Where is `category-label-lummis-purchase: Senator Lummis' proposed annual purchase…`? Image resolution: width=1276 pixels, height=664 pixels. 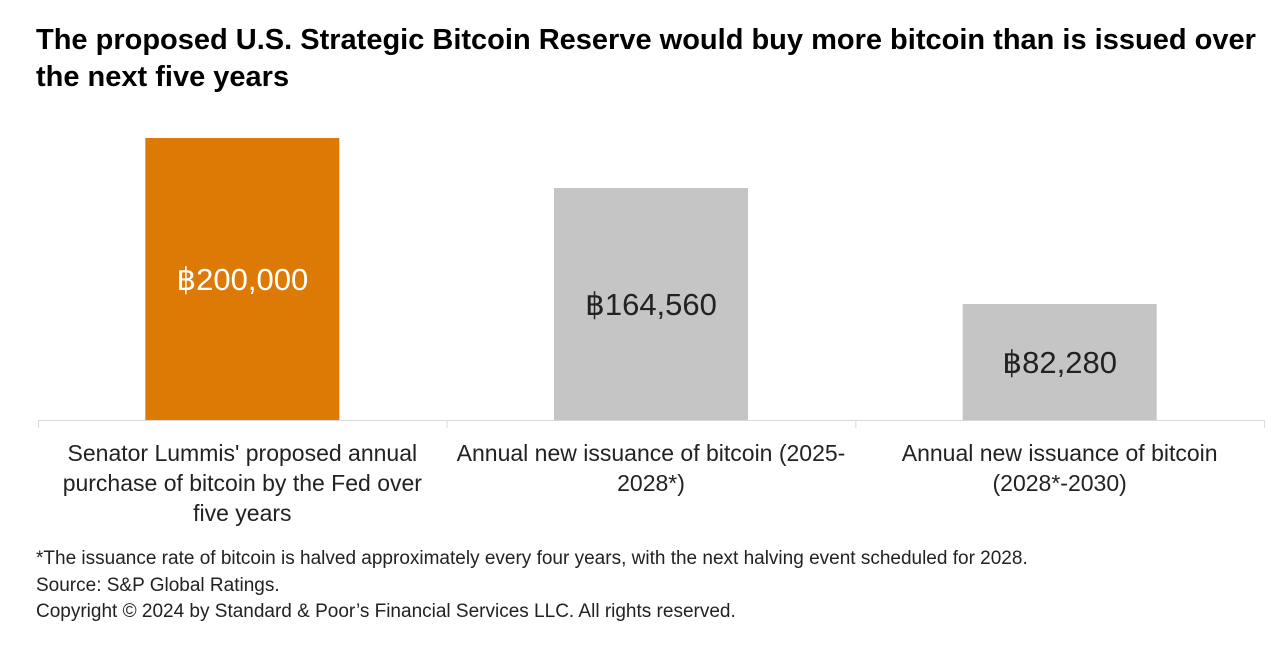
category-label-lummis-purchase: Senator Lummis' proposed annual purchase… is located at coordinates (242, 483).